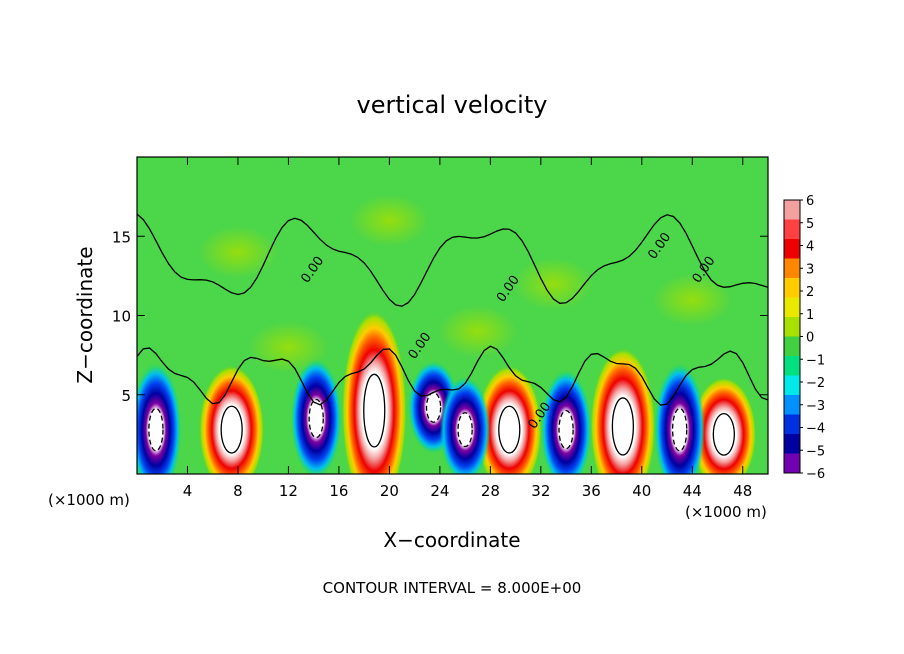  I want to click on colorbar-label: −1, so click(815, 360).